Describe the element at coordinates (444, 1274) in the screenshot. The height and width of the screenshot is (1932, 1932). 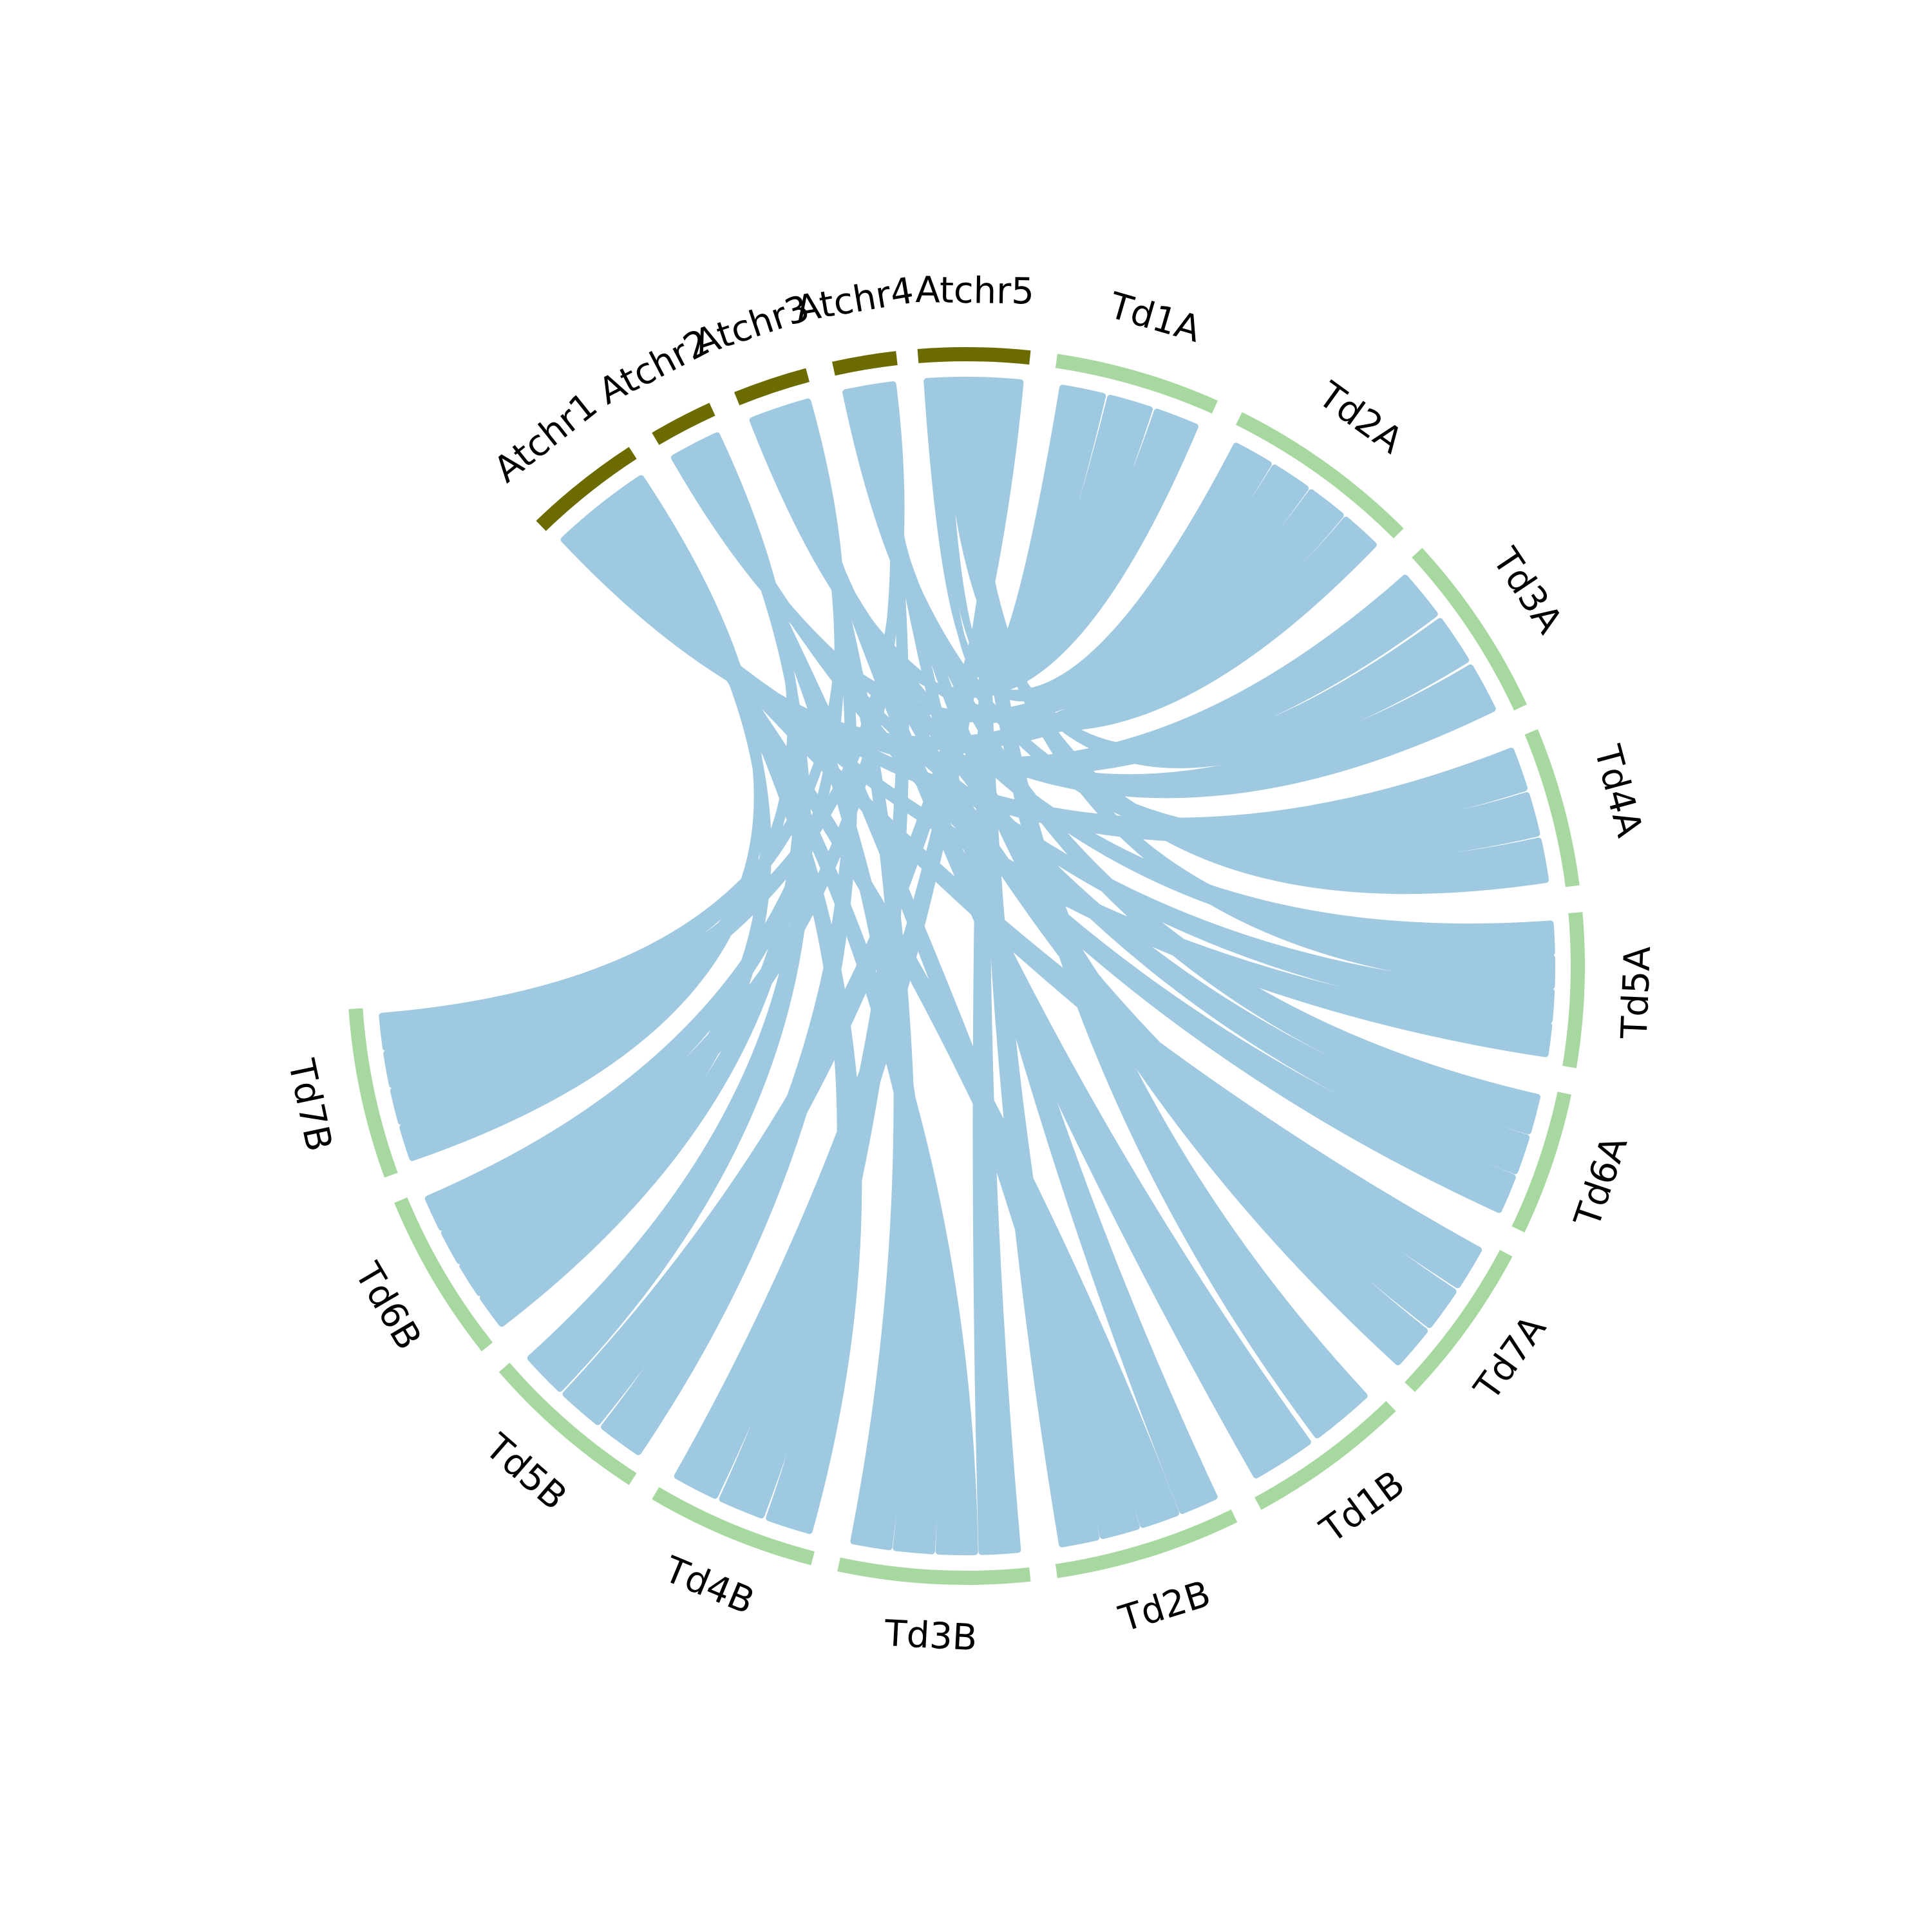
I see `ideogram-td6b` at that location.